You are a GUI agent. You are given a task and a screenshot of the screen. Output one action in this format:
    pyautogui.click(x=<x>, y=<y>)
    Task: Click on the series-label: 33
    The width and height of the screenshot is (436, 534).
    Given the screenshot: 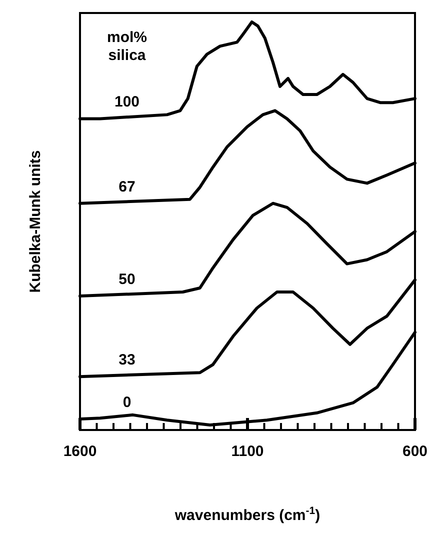 What is the action you would take?
    pyautogui.click(x=127, y=360)
    